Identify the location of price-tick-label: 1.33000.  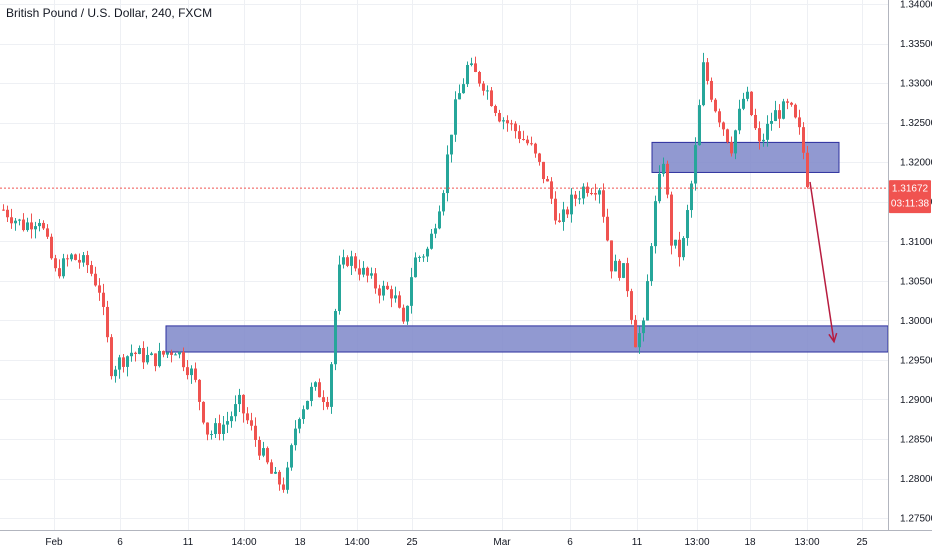
(916, 84).